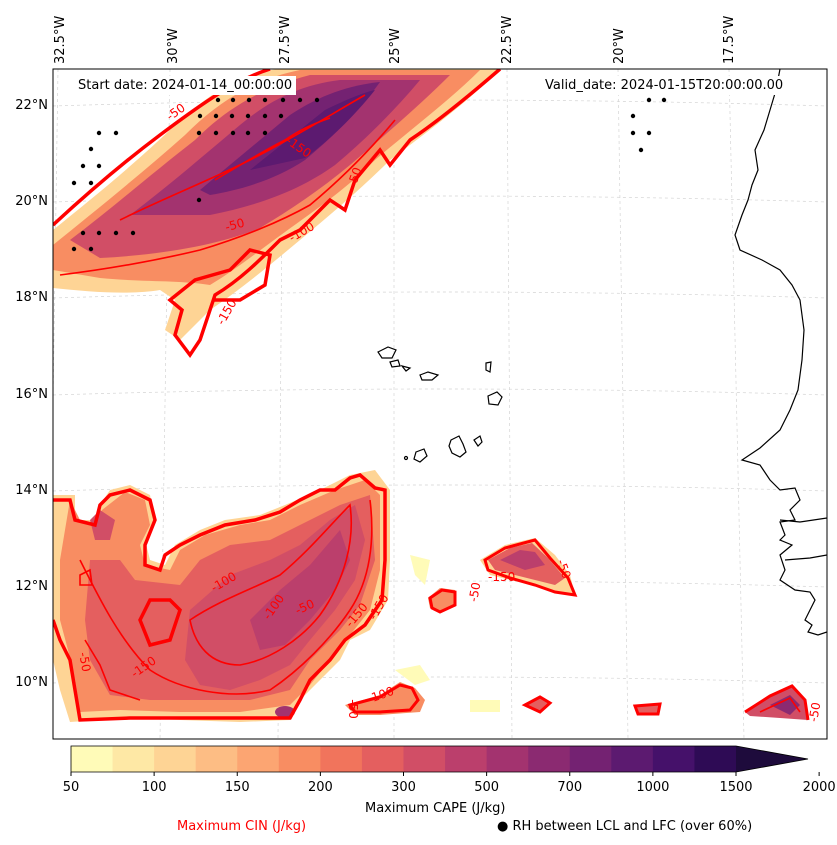 This screenshot has height=845, width=837. I want to click on longitude-label: 25°W, so click(395, 46).